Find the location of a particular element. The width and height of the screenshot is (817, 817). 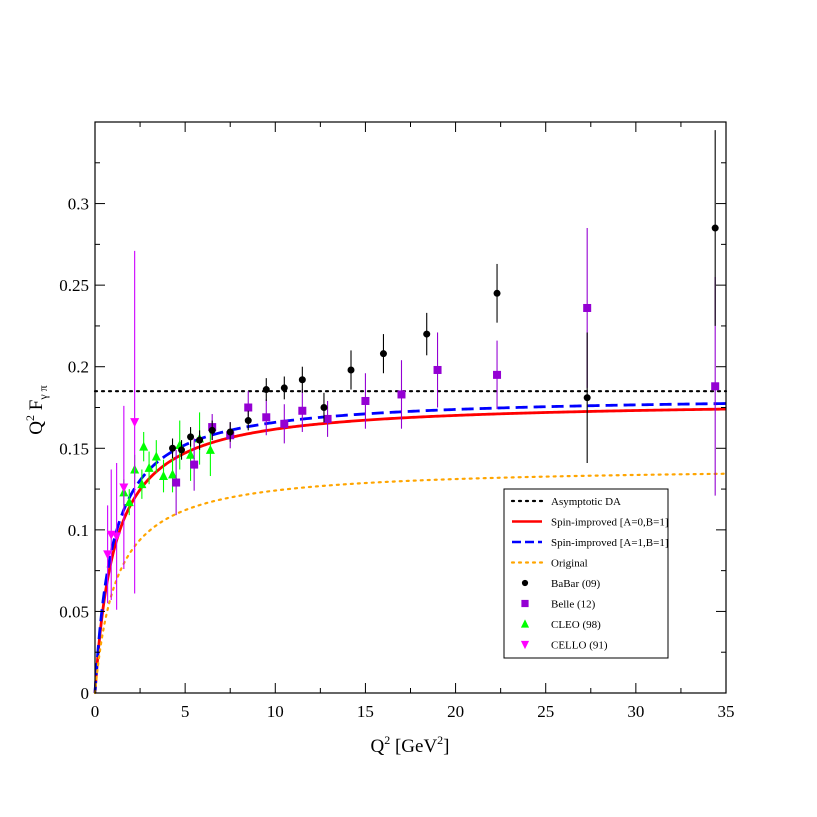

x-tick-label: 0 is located at coordinates (95, 711).